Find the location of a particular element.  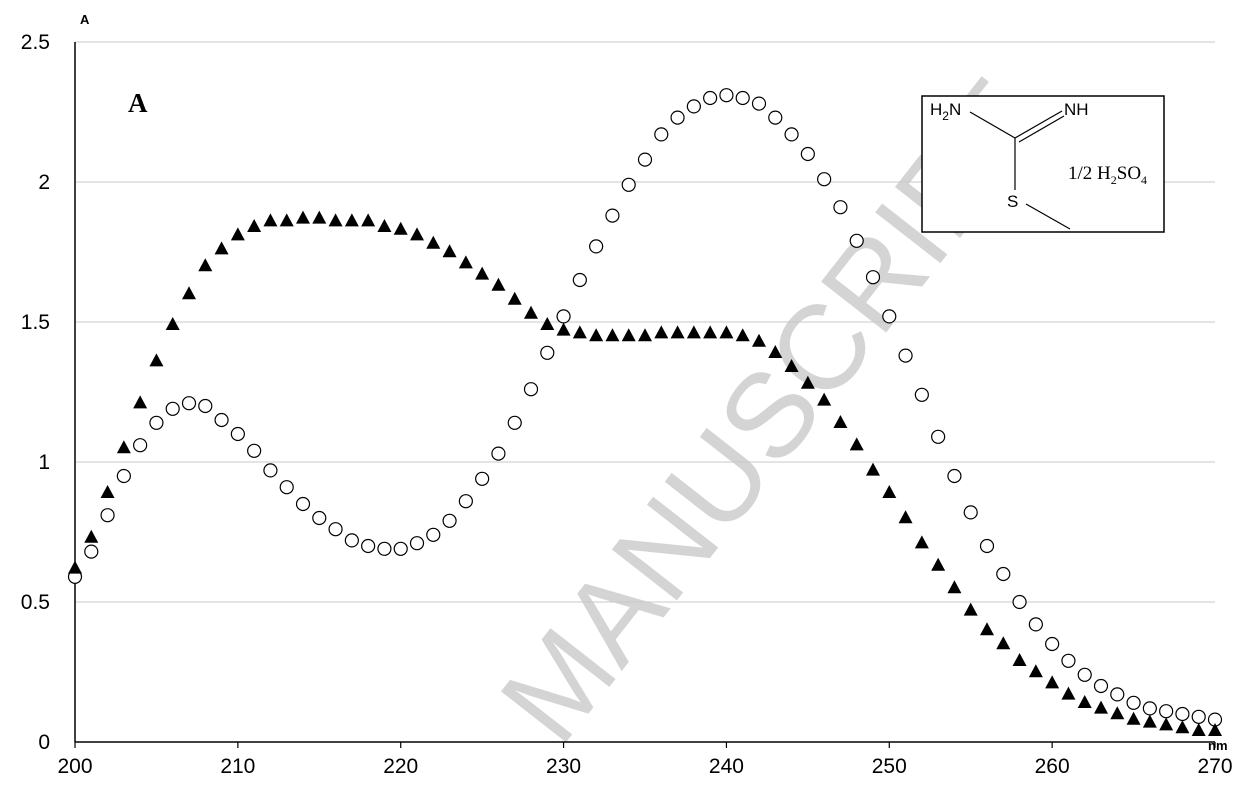

y-tick-labels: 0 0.5 1 1.5 2 2.5 is located at coordinates (35, 392).